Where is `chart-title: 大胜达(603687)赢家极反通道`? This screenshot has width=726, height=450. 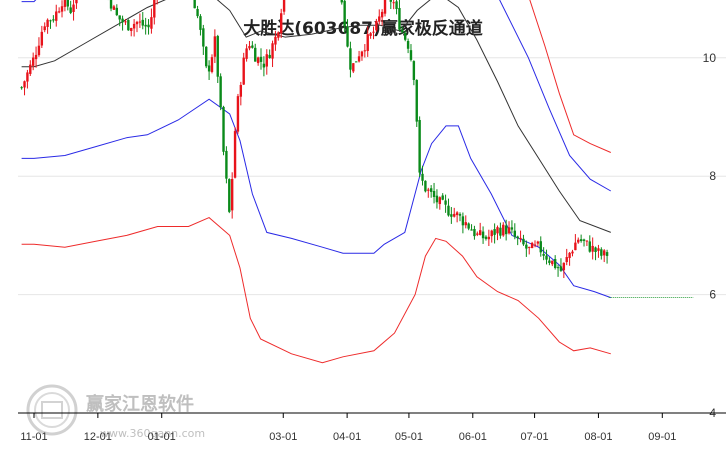
chart-title: 大胜达(603687)赢家极反通道 is located at coordinates (363, 28).